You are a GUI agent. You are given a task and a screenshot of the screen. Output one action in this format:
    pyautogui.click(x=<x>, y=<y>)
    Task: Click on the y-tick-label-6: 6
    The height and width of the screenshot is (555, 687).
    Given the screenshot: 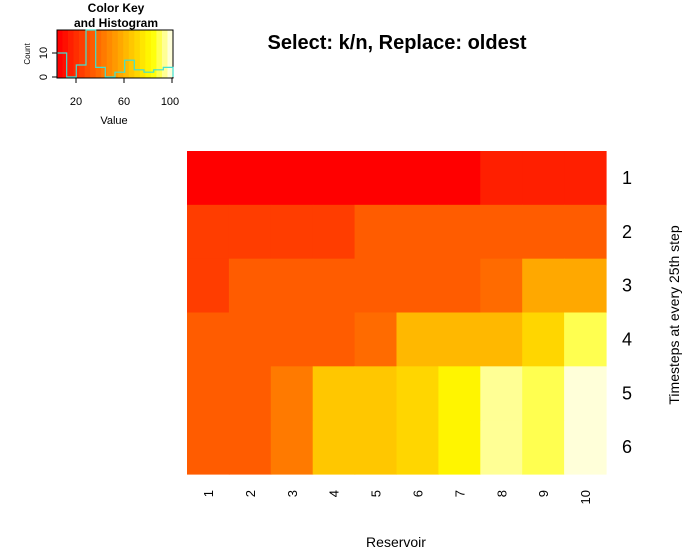 What is the action you would take?
    pyautogui.click(x=627, y=447)
    